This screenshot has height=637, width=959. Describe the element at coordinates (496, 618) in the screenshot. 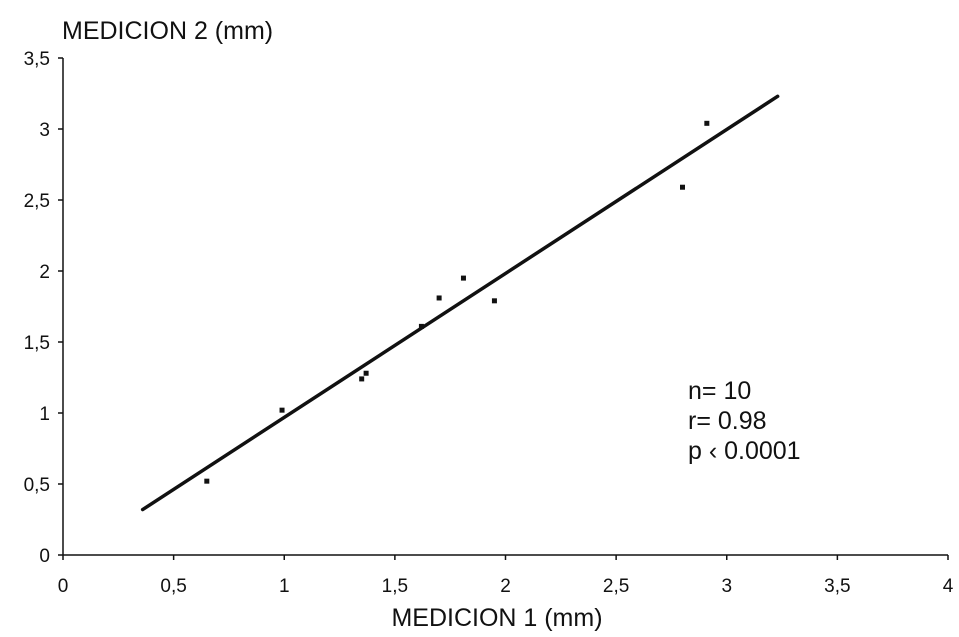

I see `x-axis-title: MEDICION 1 (mm)` at that location.